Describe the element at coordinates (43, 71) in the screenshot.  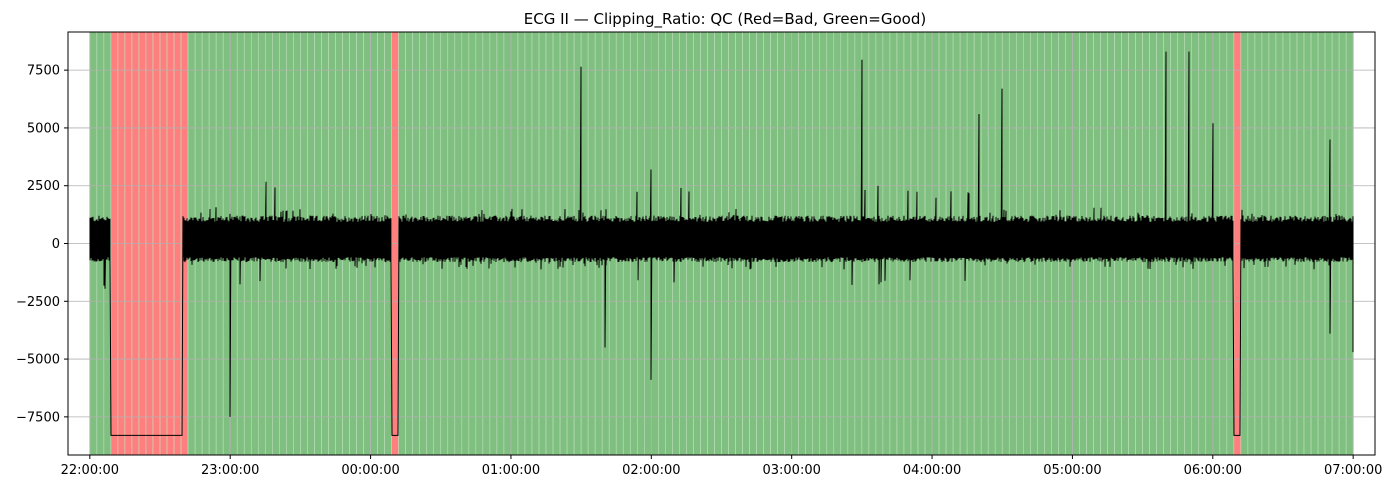
I see `y-tick-label: 7500` at that location.